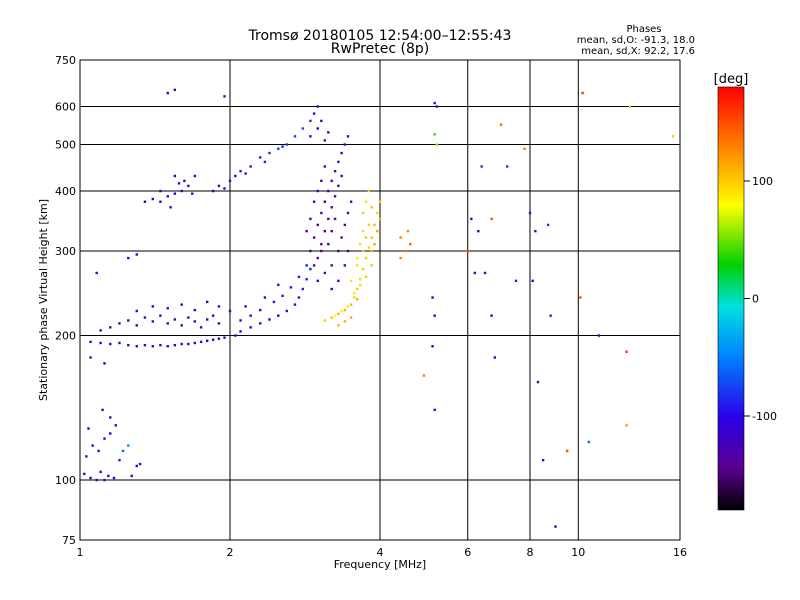 Image resolution: width=800 pixels, height=600 pixels. What do you see at coordinates (65, 60) in the screenshot?
I see `y-tick-label: 750` at bounding box center [65, 60].